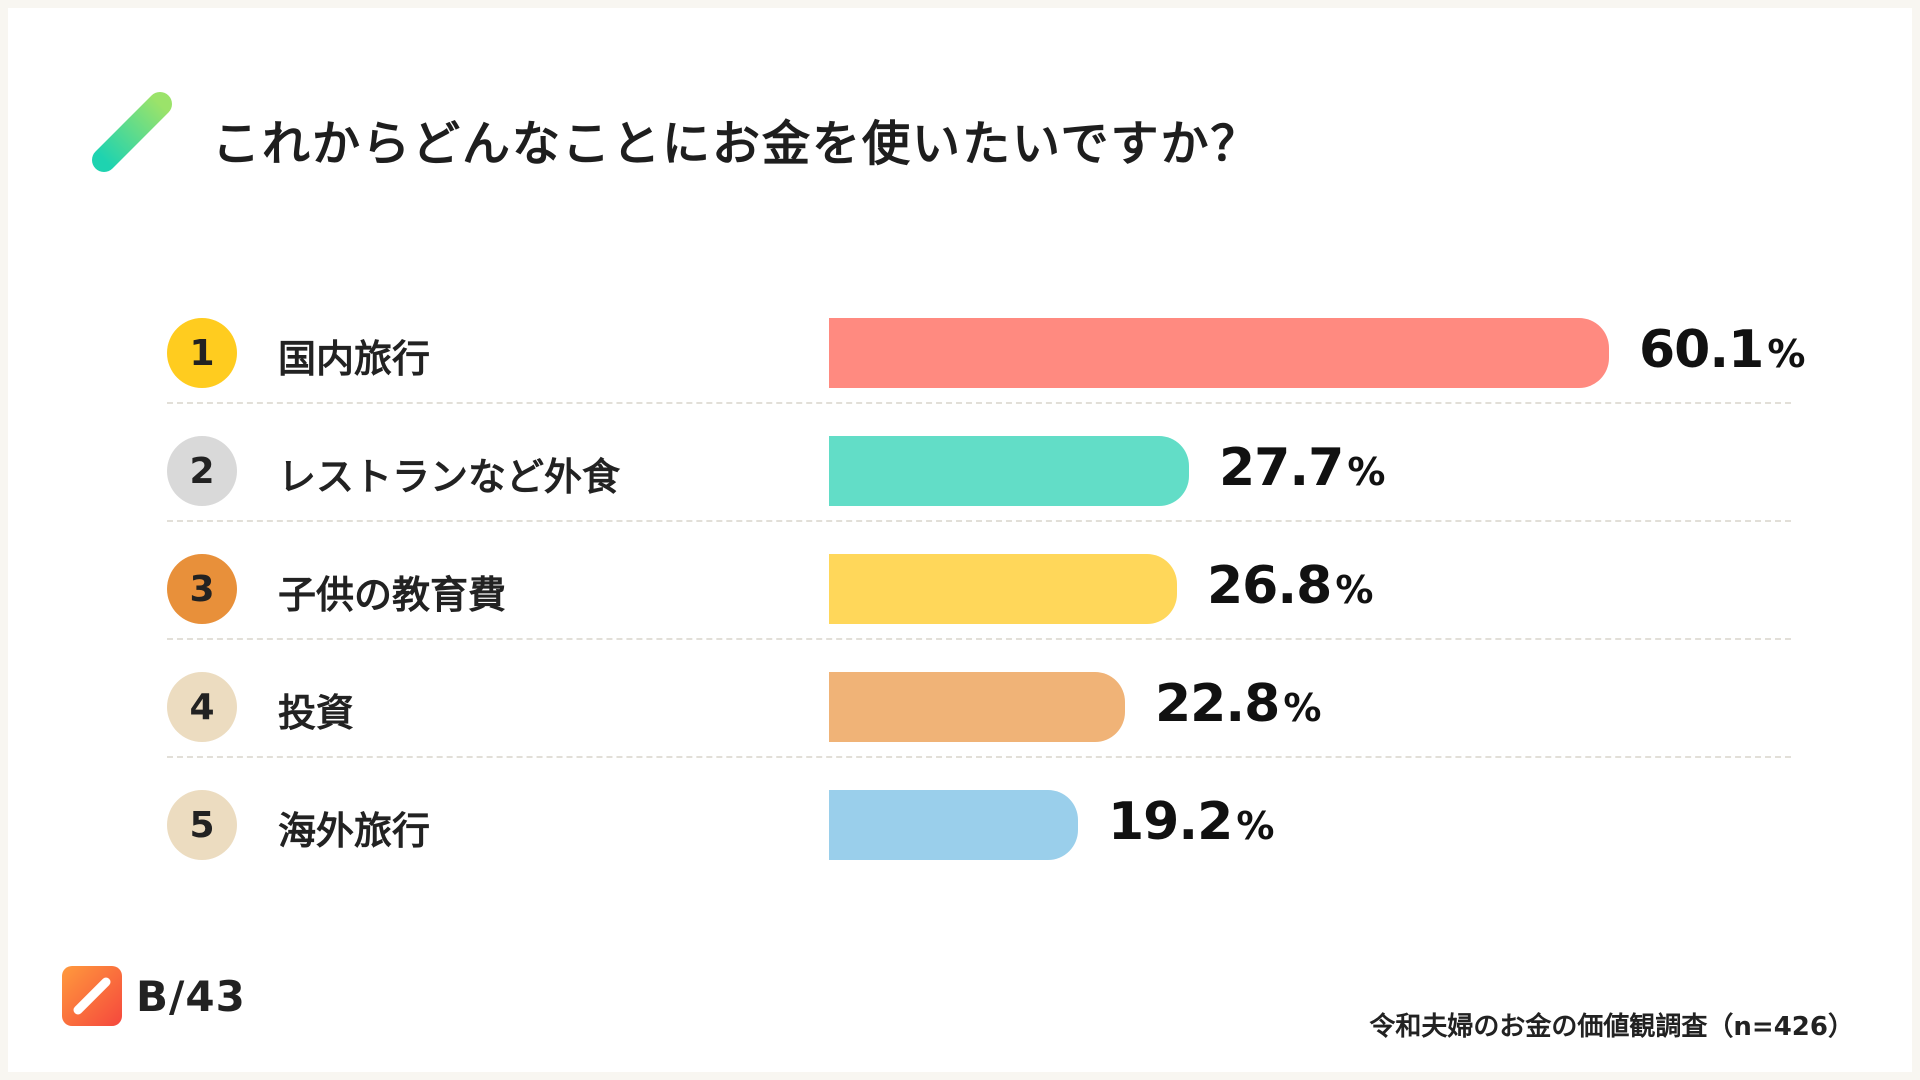 This screenshot has width=1920, height=1080. I want to click on category-label: レストランなど外食, so click(449, 477).